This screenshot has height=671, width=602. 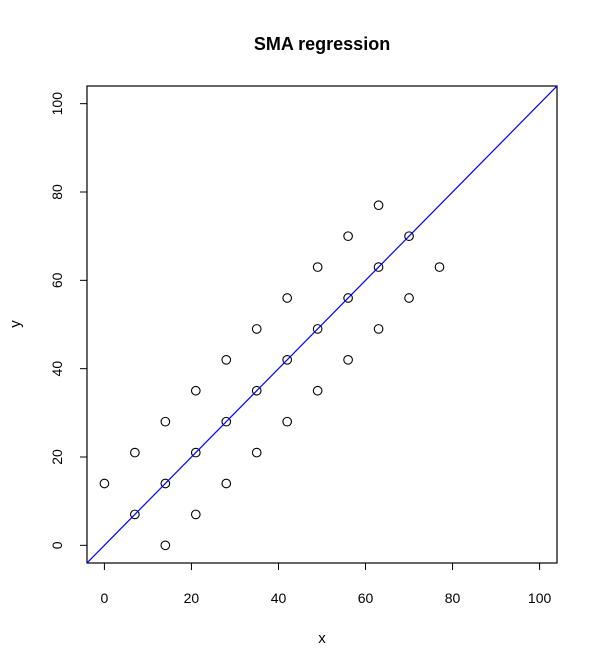 What do you see at coordinates (57, 369) in the screenshot?
I see `y-tick-label: 40` at bounding box center [57, 369].